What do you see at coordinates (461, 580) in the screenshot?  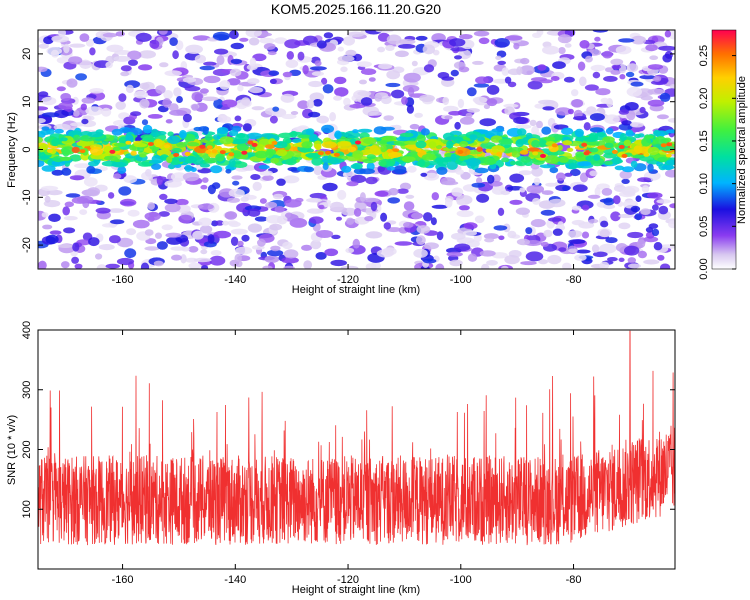 I see `x-tick-label: -100` at bounding box center [461, 580].